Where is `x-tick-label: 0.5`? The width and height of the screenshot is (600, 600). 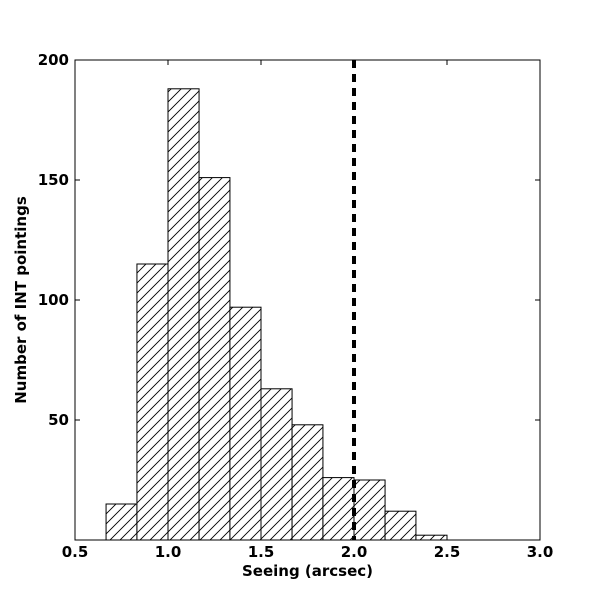
x-tick-label: 0.5 is located at coordinates (75, 552).